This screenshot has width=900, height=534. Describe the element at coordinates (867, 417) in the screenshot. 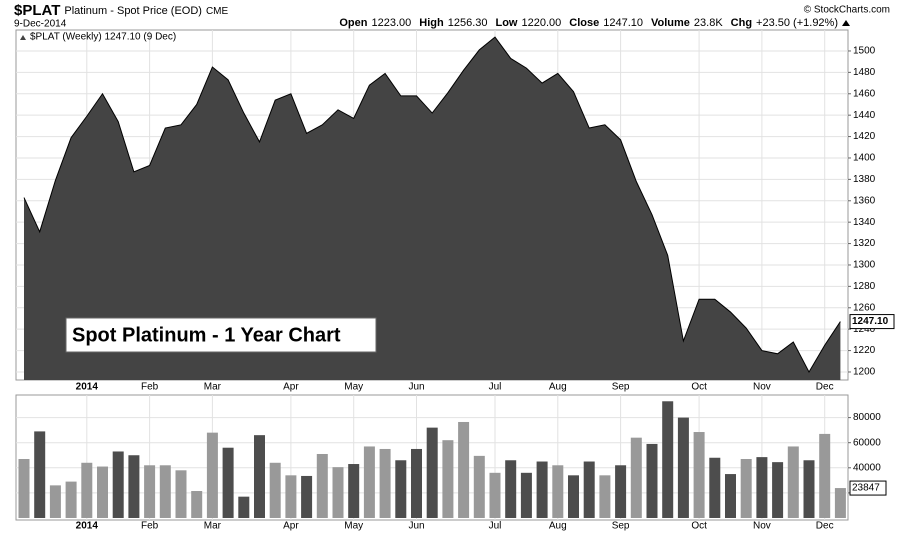

I see `y-tick-label: 80000` at that location.